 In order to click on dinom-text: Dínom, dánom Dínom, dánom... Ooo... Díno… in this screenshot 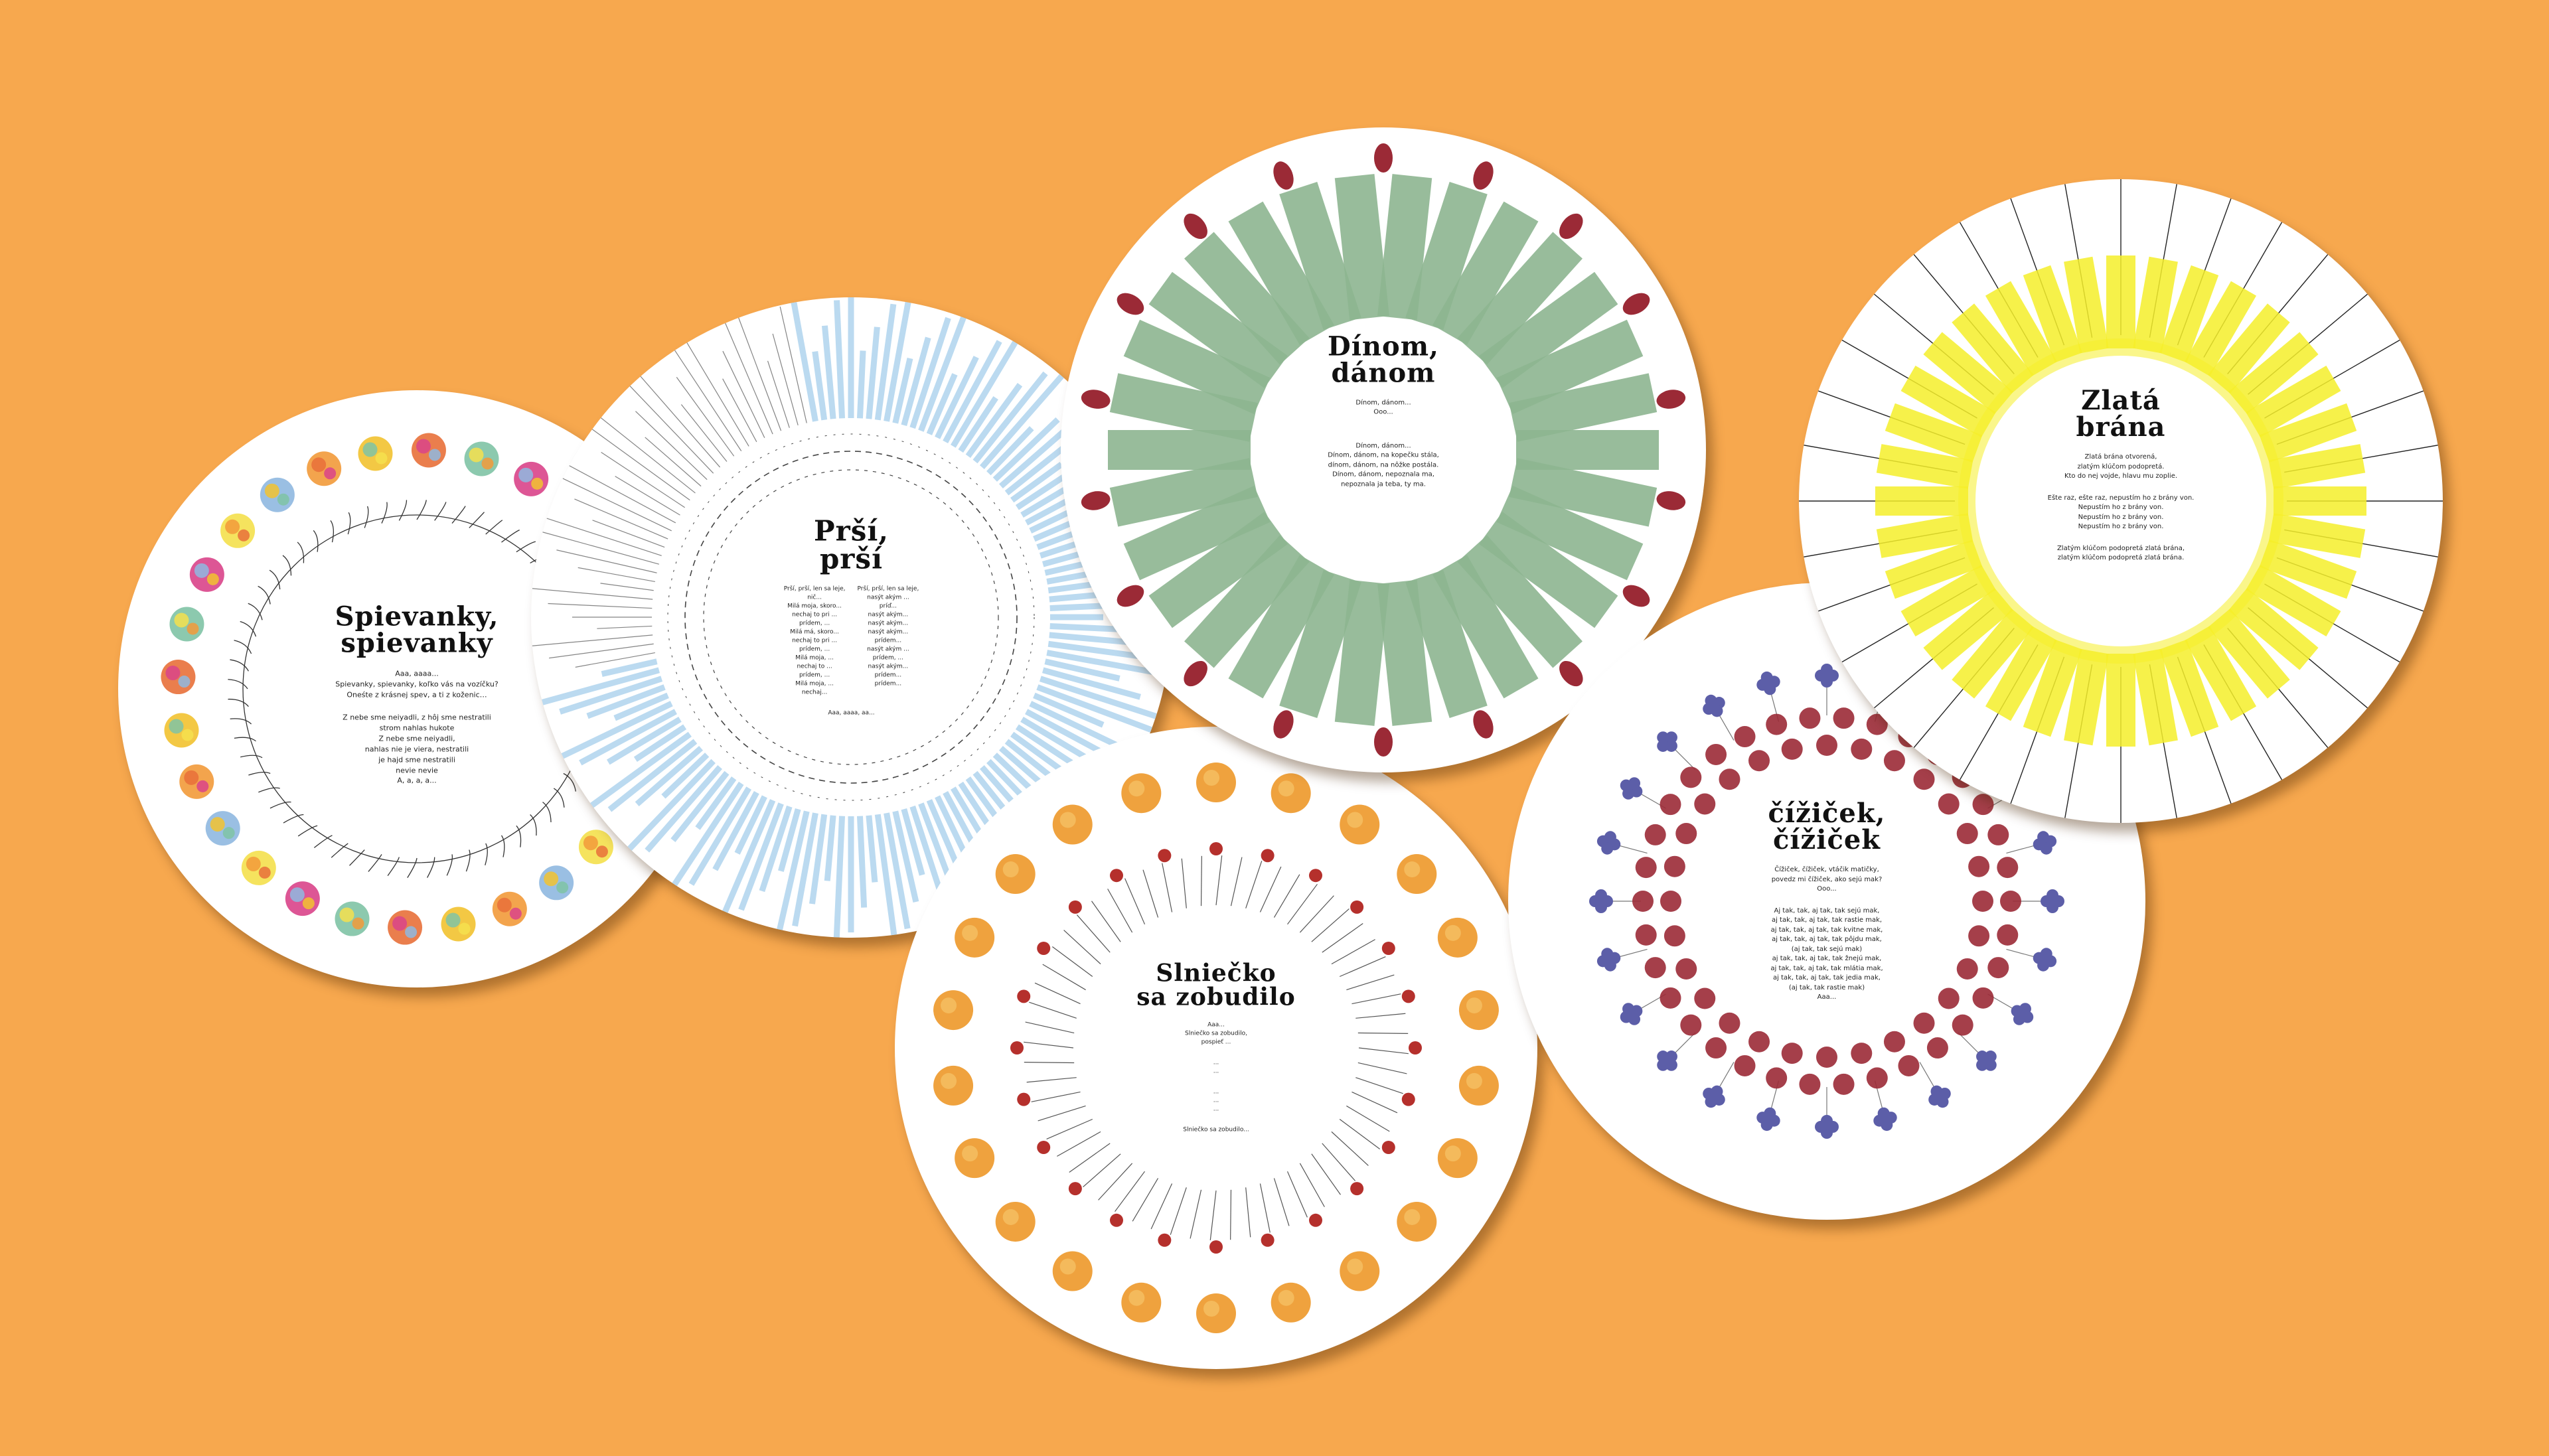, I will do `click(1384, 410)`.